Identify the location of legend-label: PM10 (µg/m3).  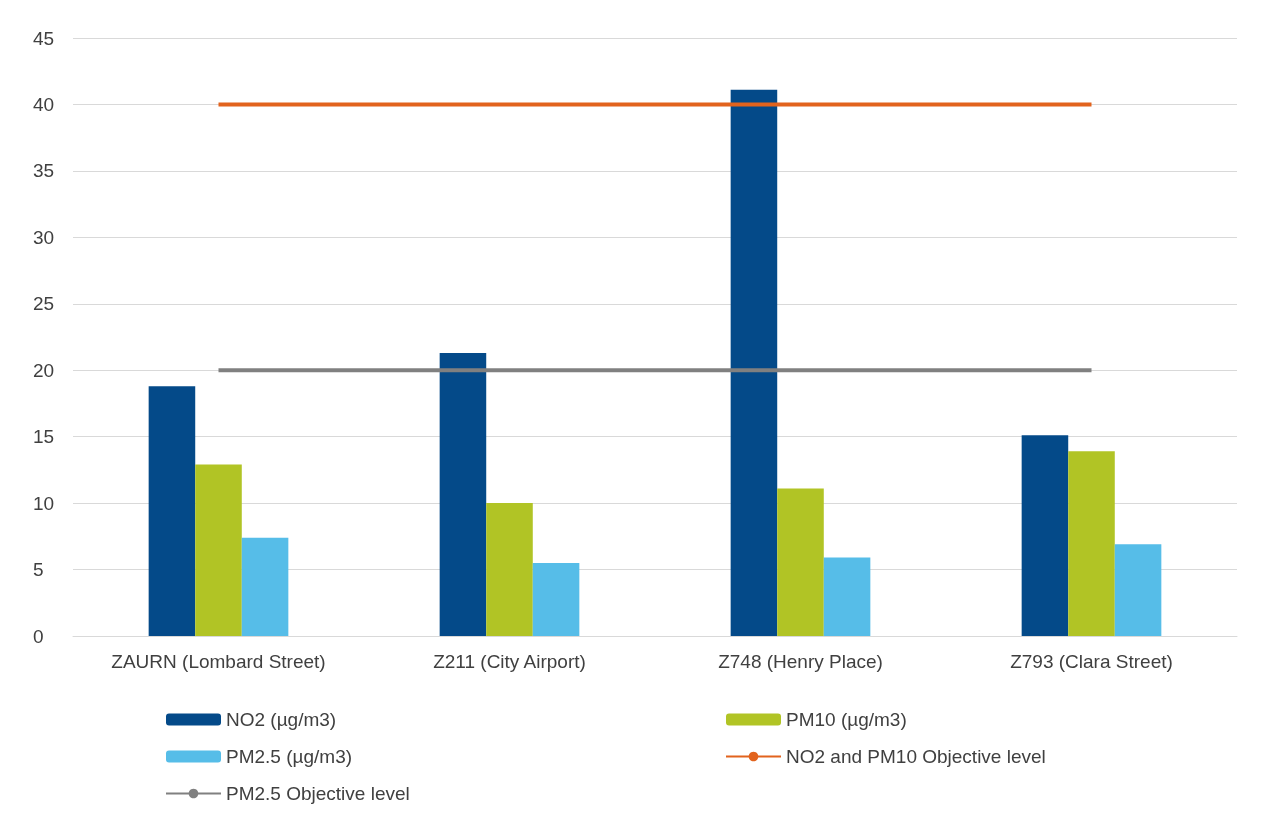
(846, 719).